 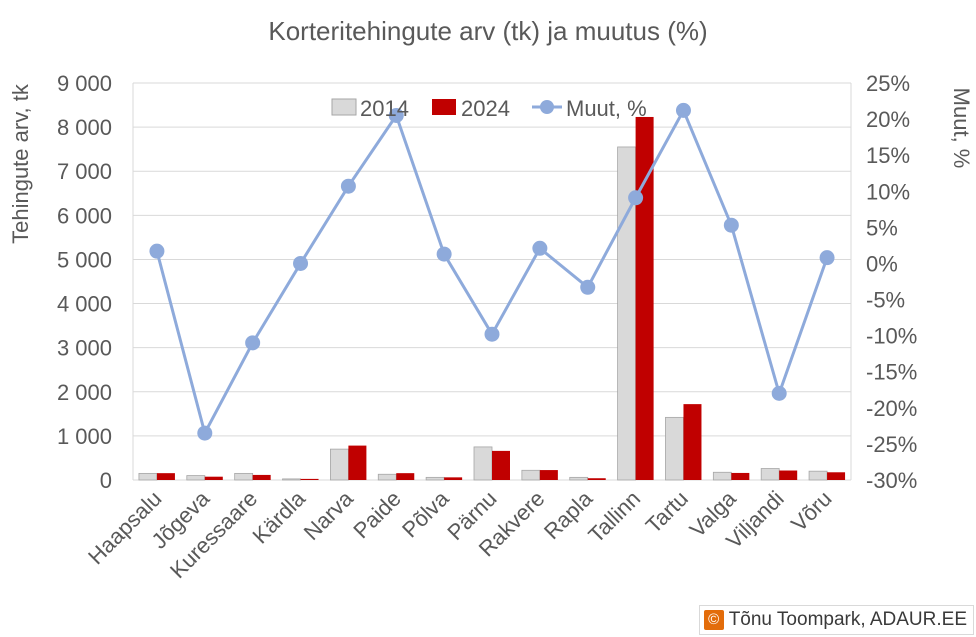 What do you see at coordinates (20, 163) in the screenshot?
I see `left-axis-title: Tehingute arv, tk` at bounding box center [20, 163].